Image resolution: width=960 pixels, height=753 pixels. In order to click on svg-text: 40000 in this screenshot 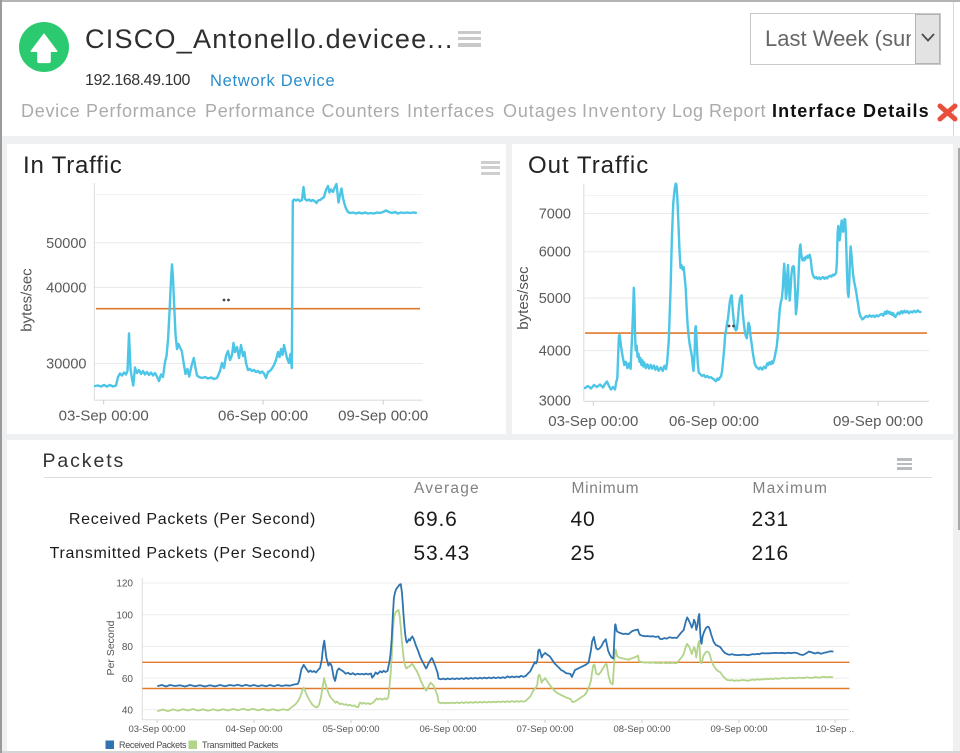, I will do `click(66, 289)`.